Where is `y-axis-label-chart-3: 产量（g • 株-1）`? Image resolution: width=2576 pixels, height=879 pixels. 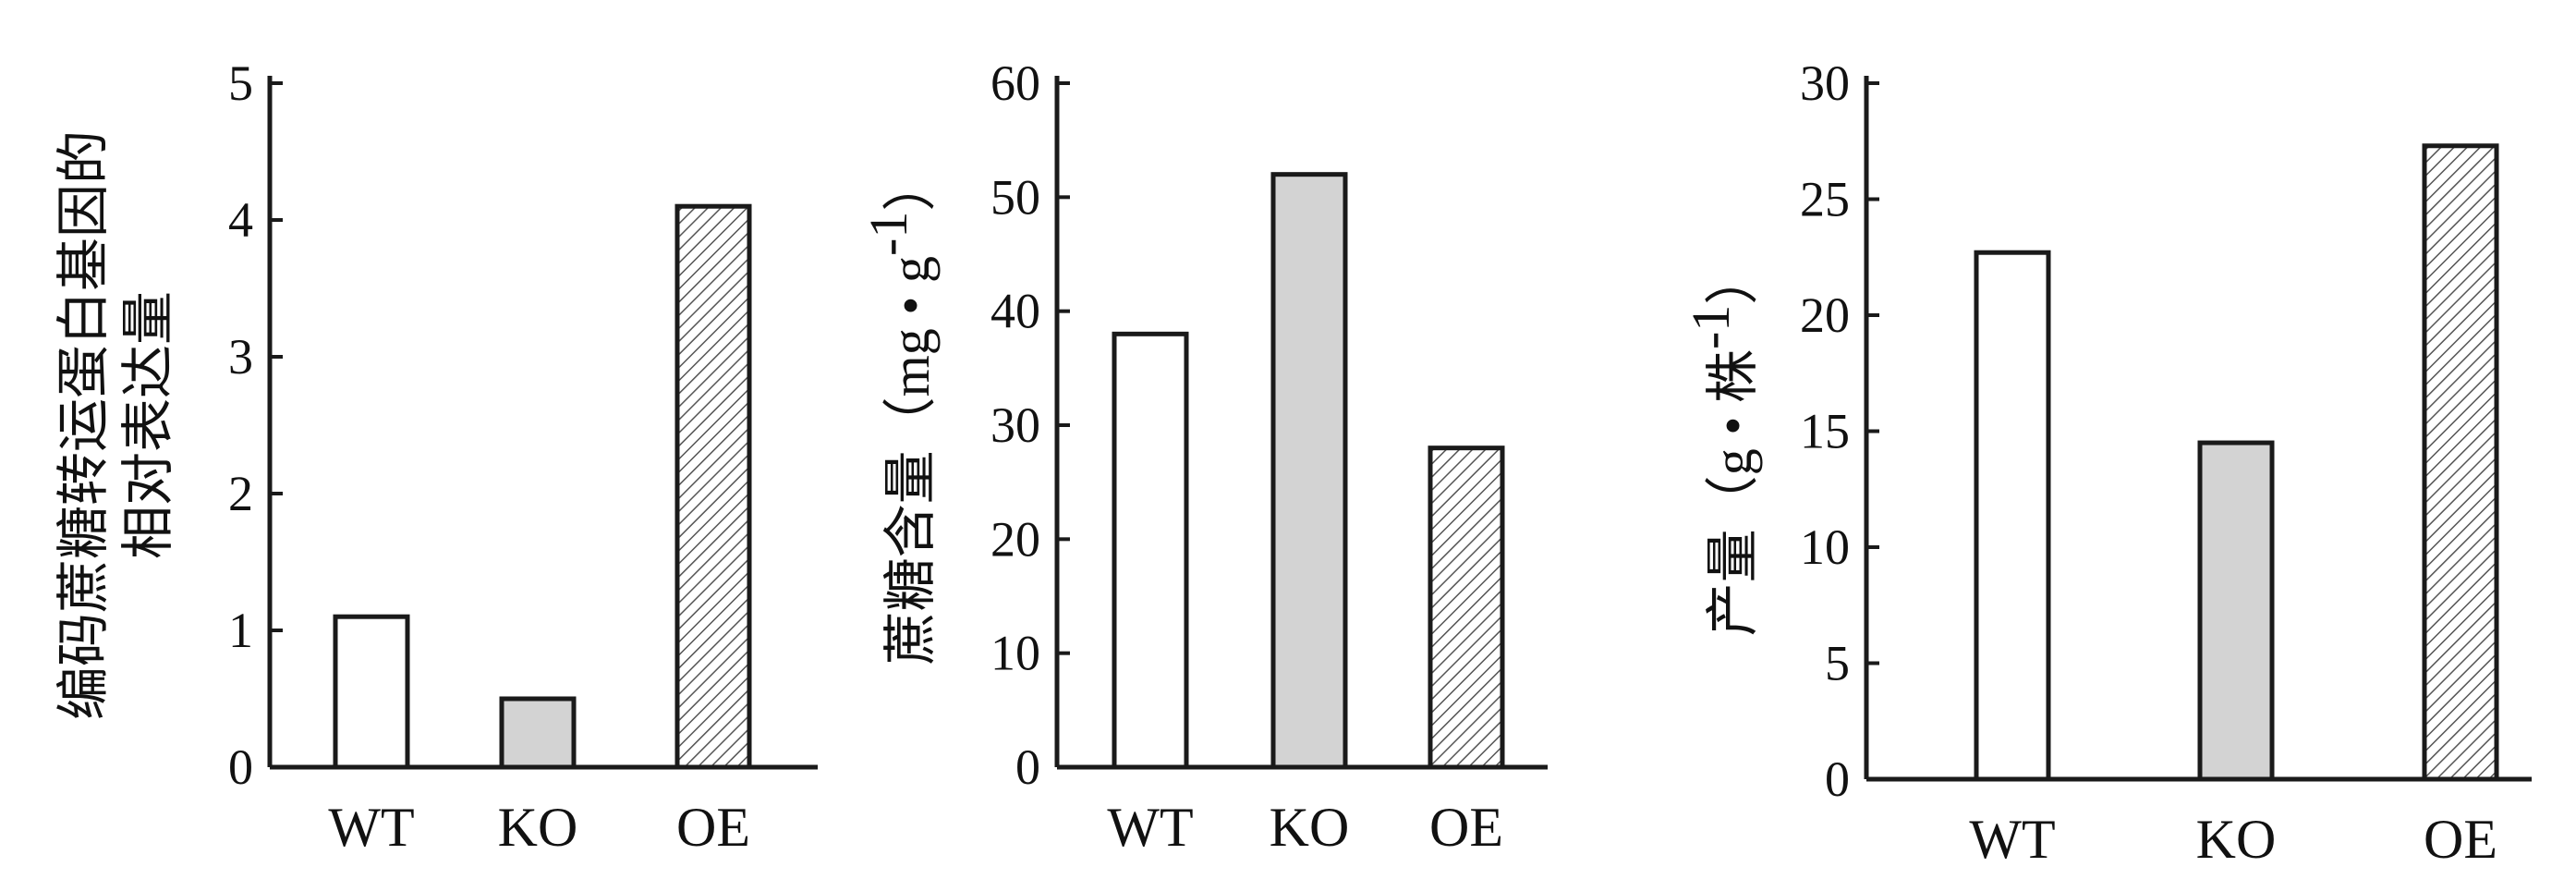 y-axis-label-chart-3: 产量（g • 株-1） is located at coordinates (1722, 444).